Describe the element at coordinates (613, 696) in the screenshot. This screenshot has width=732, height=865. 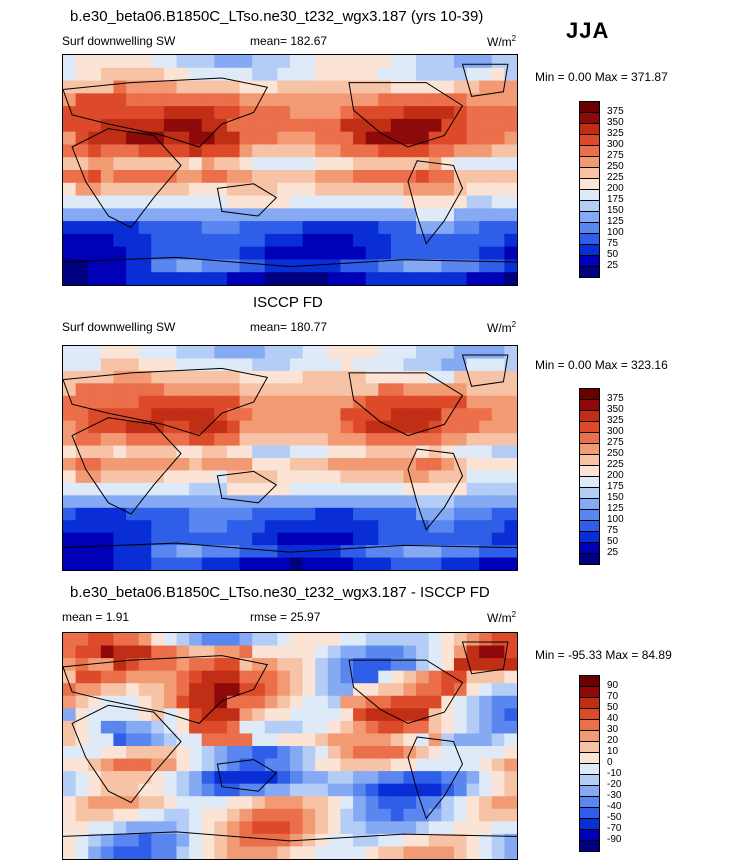
I see `colorbar-tick-label: 70` at that location.